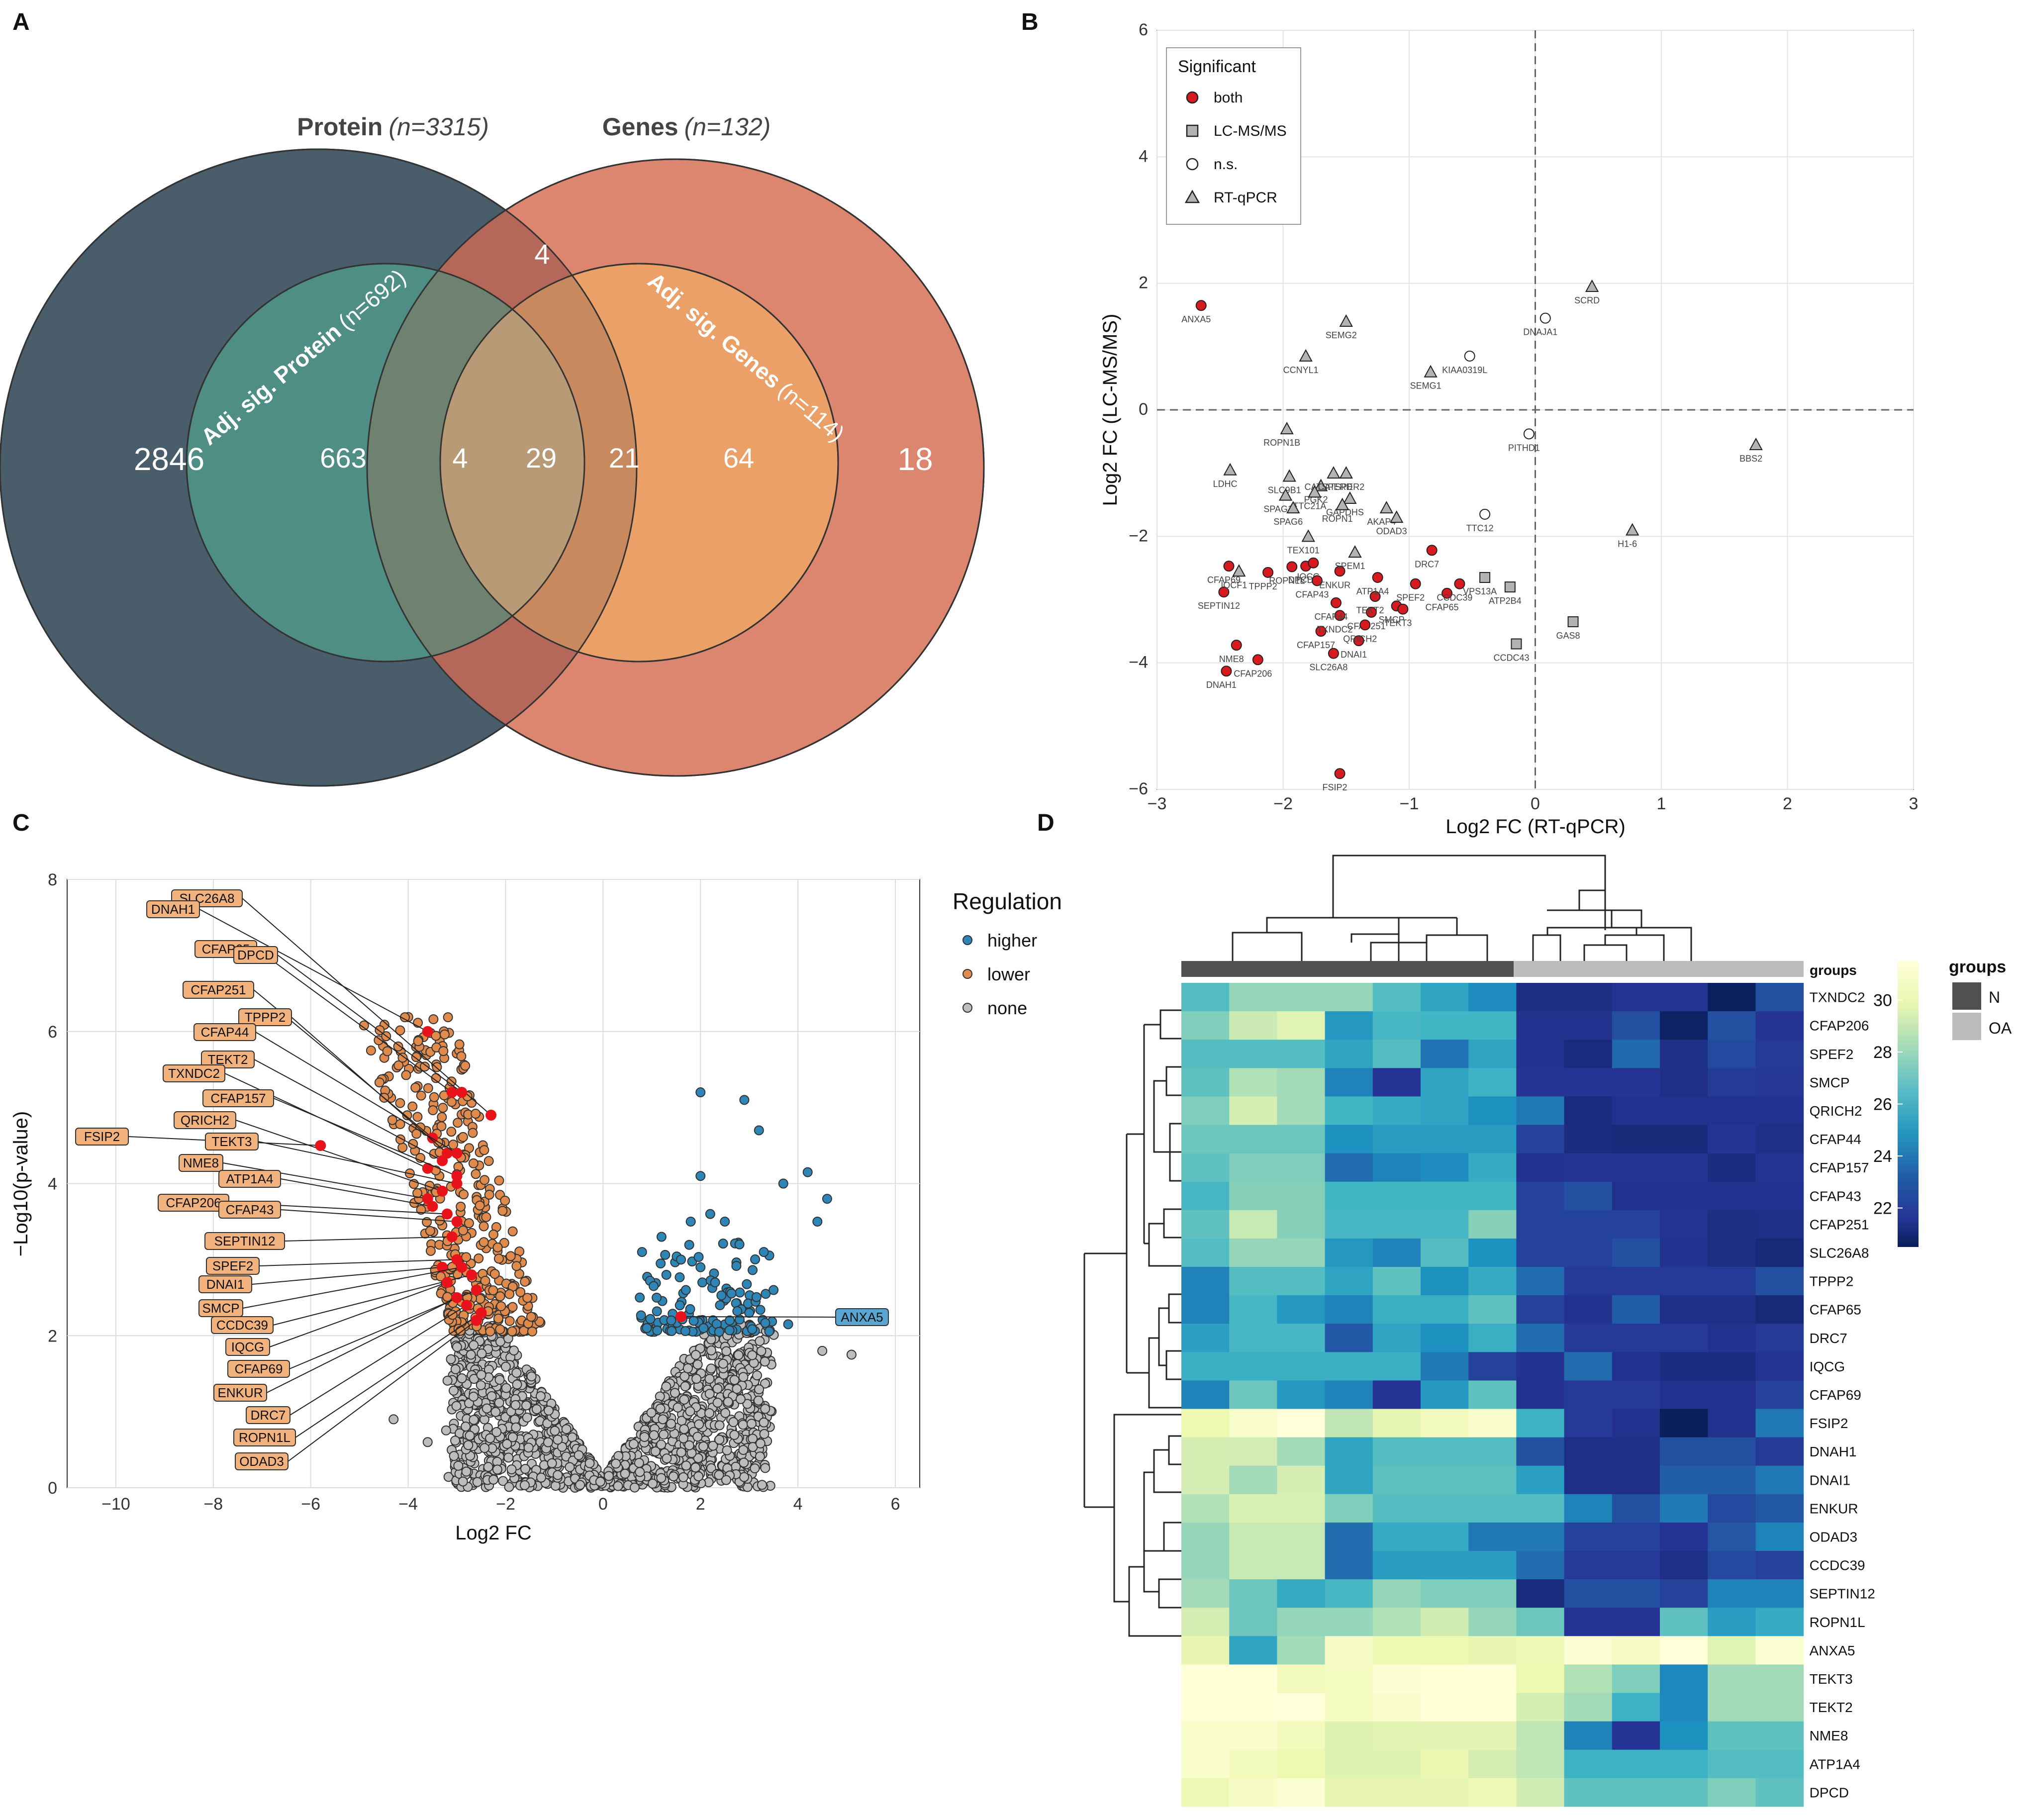 Image resolution: width=2019 pixels, height=1820 pixels. Describe the element at coordinates (1328, 667) in the screenshot. I see `scatter-point-label: SLC26A8` at that location.